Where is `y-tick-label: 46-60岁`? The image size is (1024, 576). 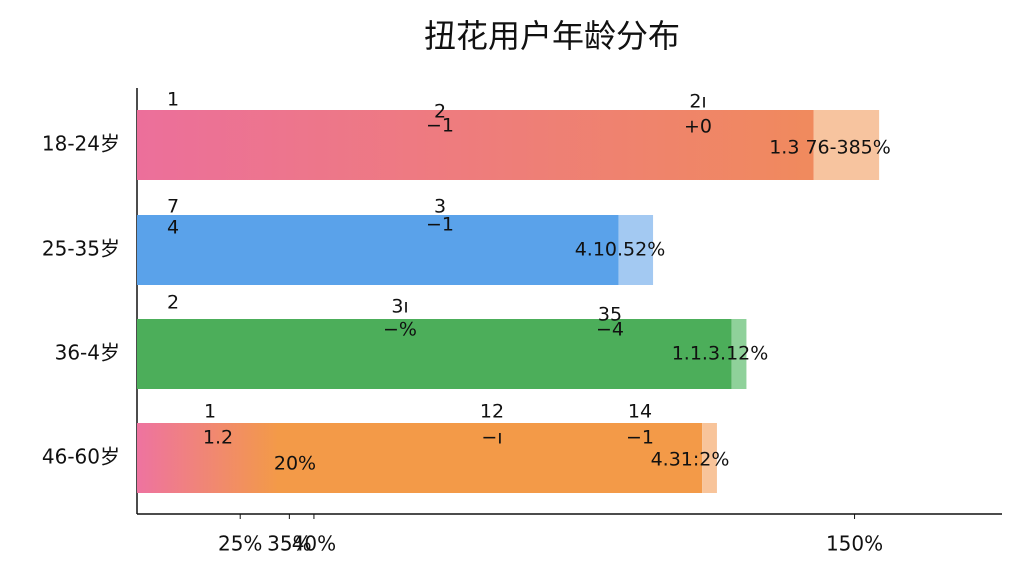
y-tick-label: 46-60岁 is located at coordinates (81, 457).